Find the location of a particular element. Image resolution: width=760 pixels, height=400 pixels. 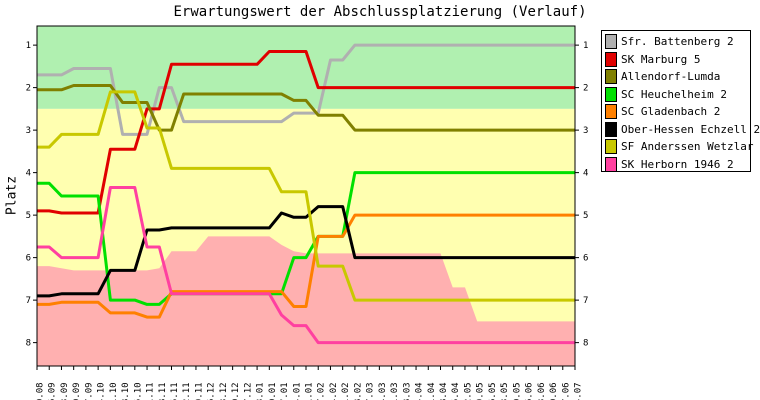

x-tick-label-13: 29.11 is located at coordinates (199, 391).